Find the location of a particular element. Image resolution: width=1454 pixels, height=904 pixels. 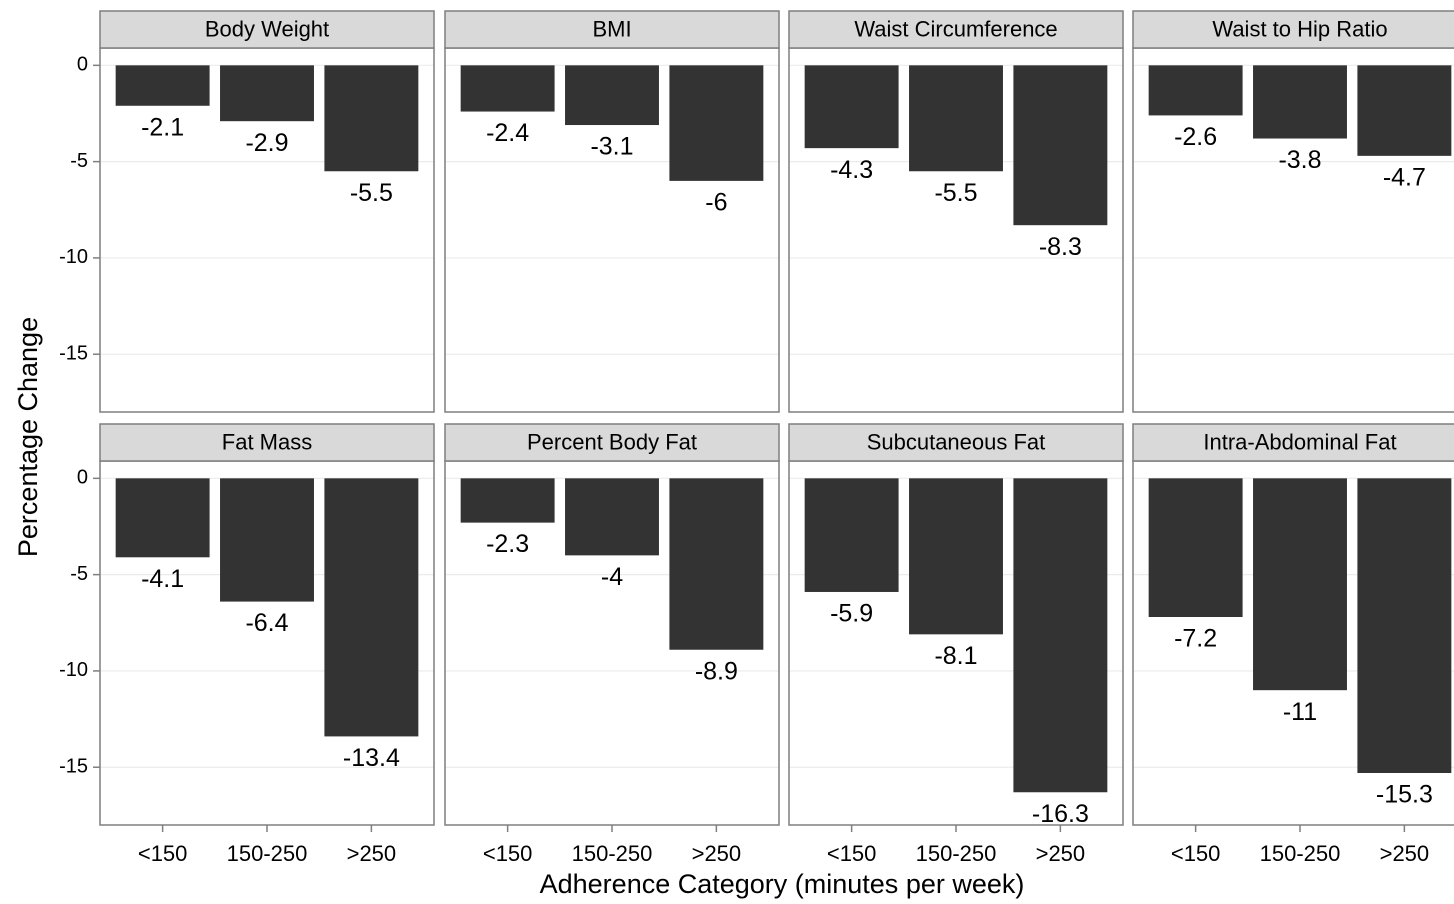

facet-title: Subcutaneous Fat is located at coordinates (956, 441).